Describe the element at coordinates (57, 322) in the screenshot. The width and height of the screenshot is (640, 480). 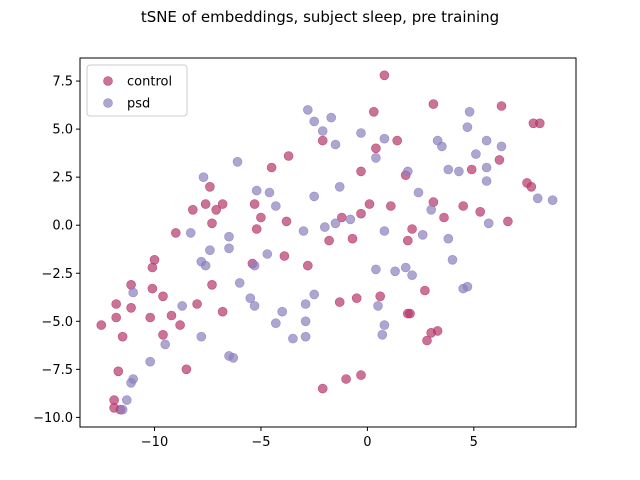
I see `y-tick-label: −5.0` at that location.